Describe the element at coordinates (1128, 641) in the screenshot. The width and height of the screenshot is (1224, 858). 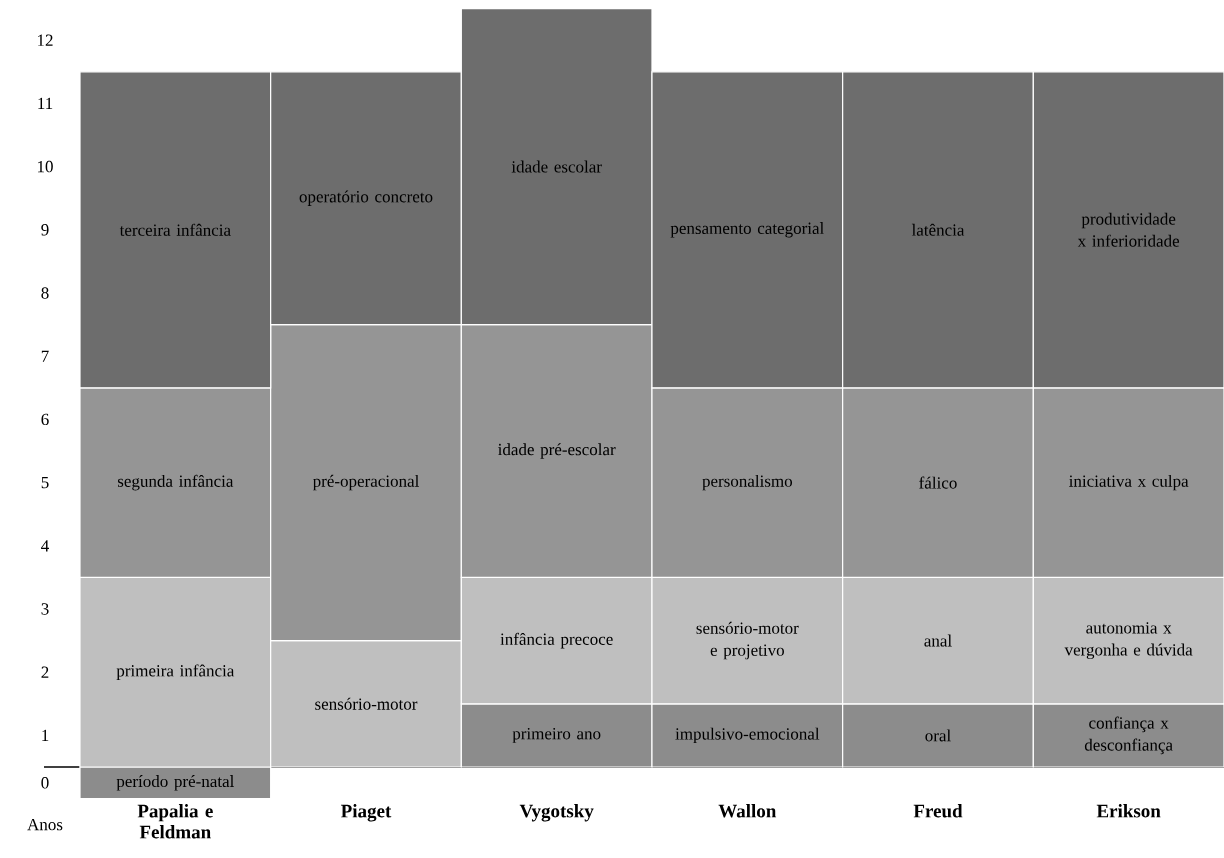
I see `data-label: autonomia x vergonha e dúvida` at that location.